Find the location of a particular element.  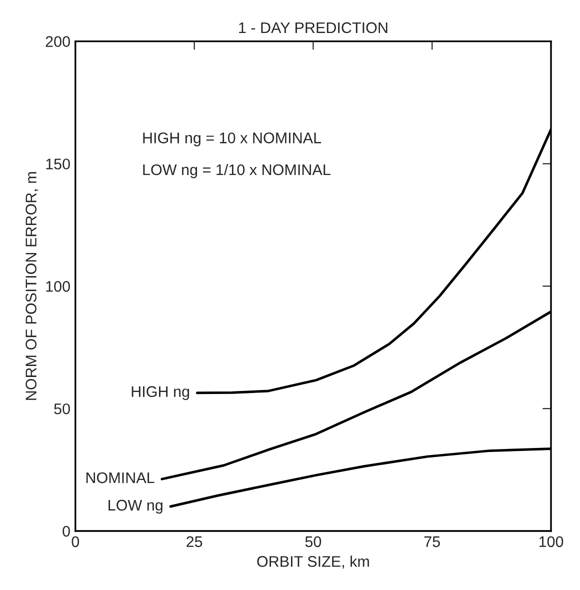

y-tick-label: 50 is located at coordinates (62, 408).